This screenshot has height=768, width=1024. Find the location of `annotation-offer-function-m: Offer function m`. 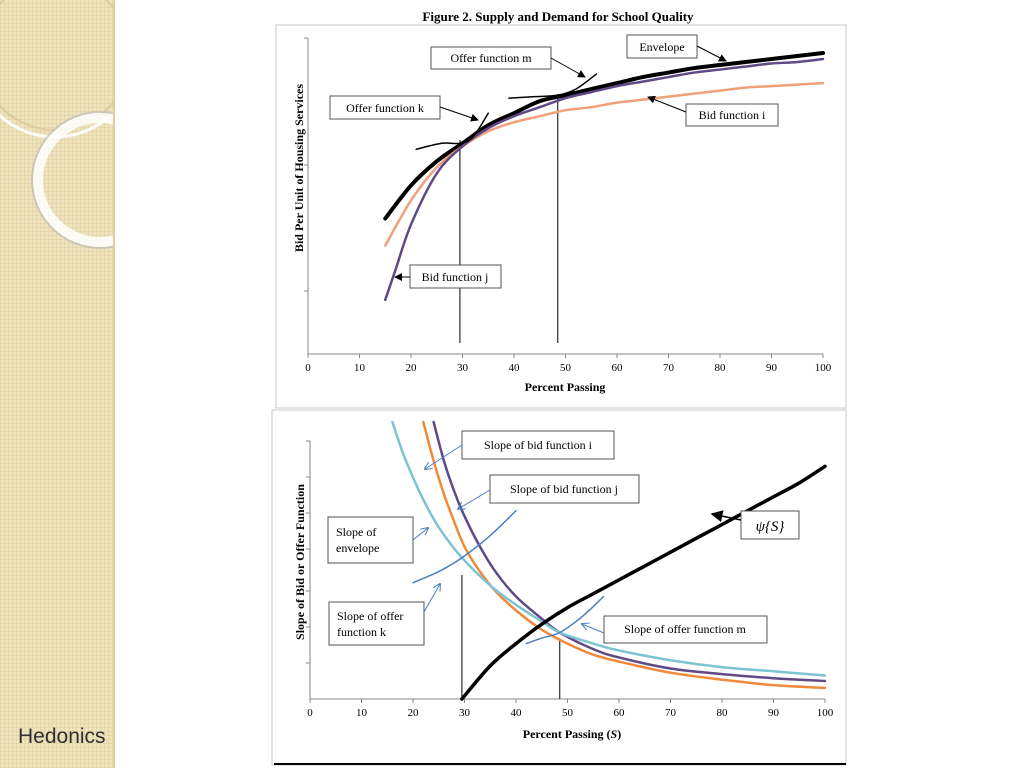

annotation-offer-function-m: Offer function m is located at coordinates (508, 62).